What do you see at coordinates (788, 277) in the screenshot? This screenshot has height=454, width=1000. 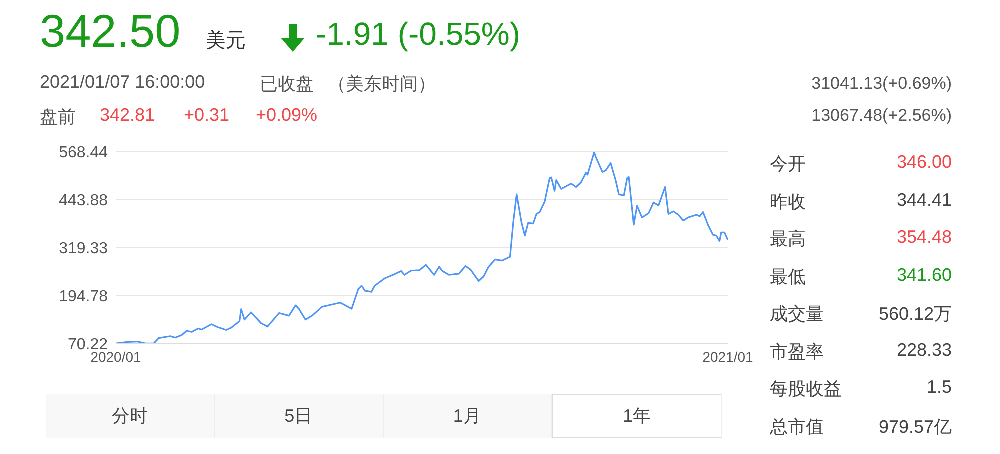 I see `text: 最低` at bounding box center [788, 277].